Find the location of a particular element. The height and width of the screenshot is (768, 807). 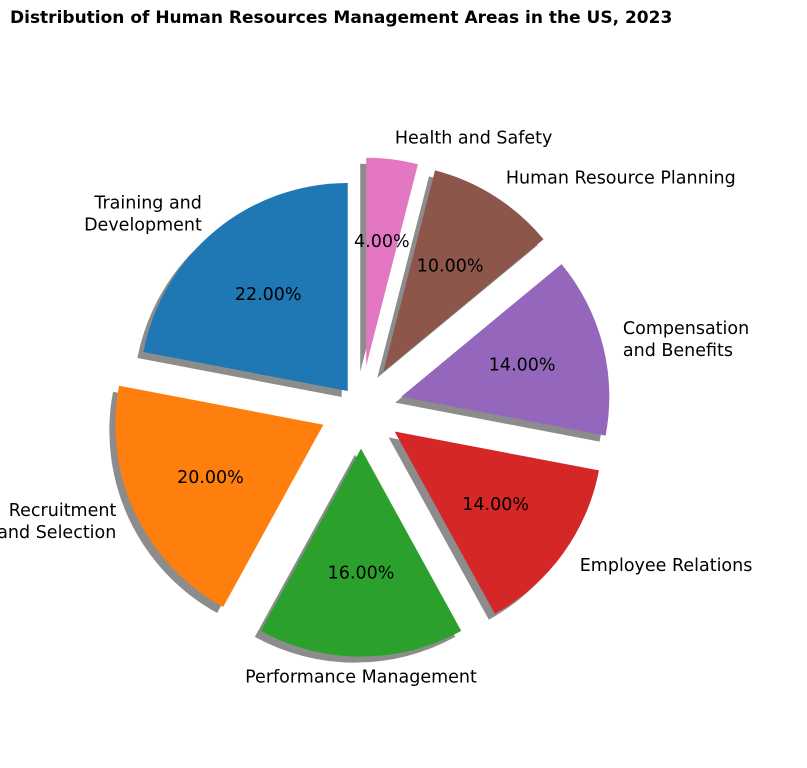

percent-label-training-and-development: 22.00% is located at coordinates (268, 295).